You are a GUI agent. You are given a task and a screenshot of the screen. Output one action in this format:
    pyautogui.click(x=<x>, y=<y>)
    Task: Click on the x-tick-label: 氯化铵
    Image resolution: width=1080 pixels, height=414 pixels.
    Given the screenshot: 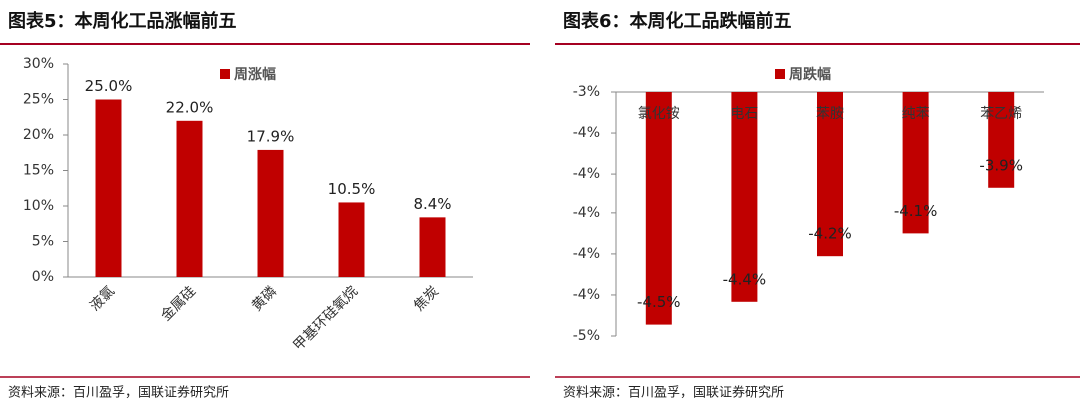 What is the action you would take?
    pyautogui.click(x=659, y=114)
    